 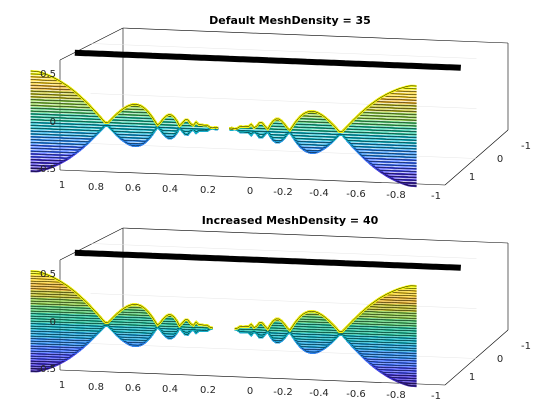 What do you see at coordinates (290, 220) in the screenshot?
I see `chart-title: Increased MeshDensity = 40` at bounding box center [290, 220].